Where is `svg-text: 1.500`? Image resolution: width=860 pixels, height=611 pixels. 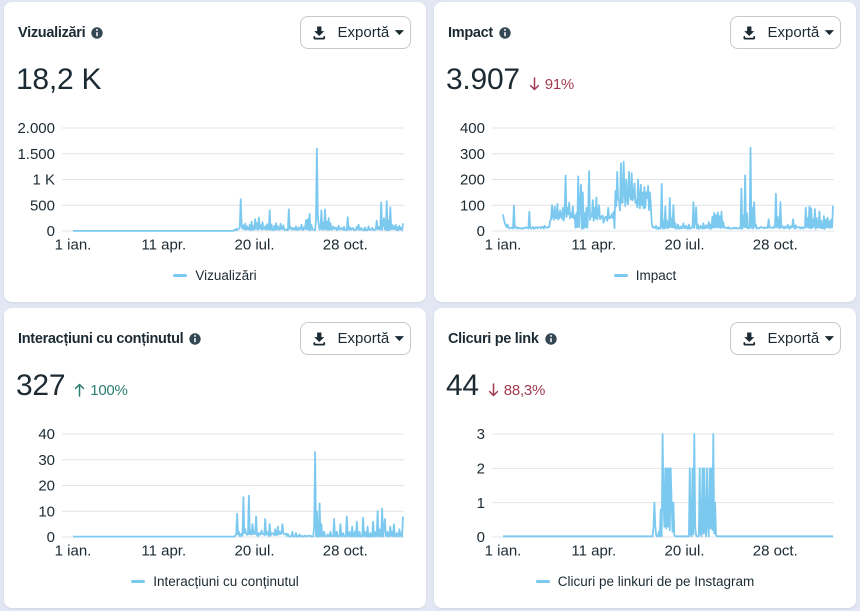
svg-text: 1.500 is located at coordinates (36, 154).